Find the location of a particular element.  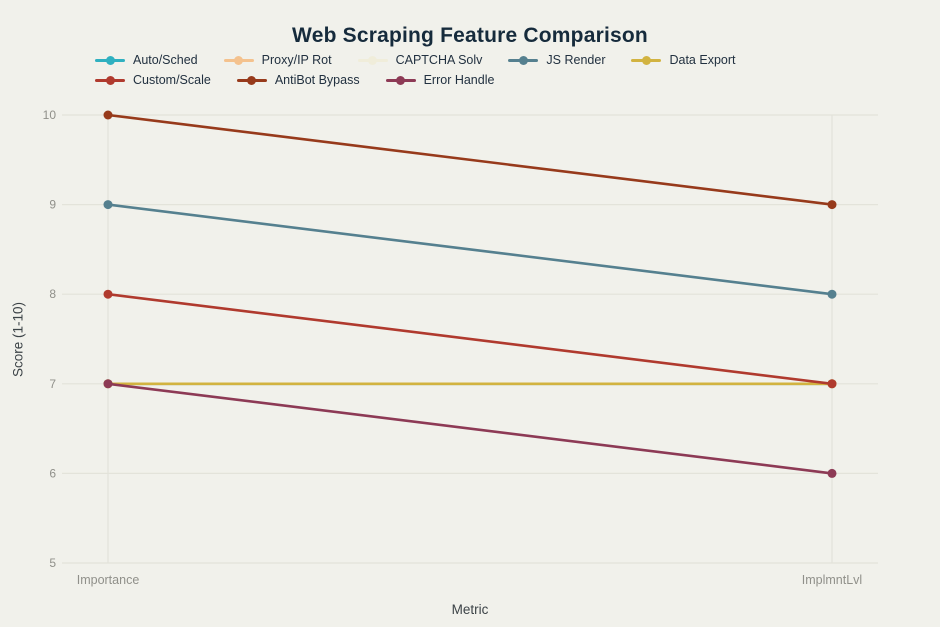

legend-item-antibot-bypass: AntiBot Bypass is located at coordinates (298, 80).